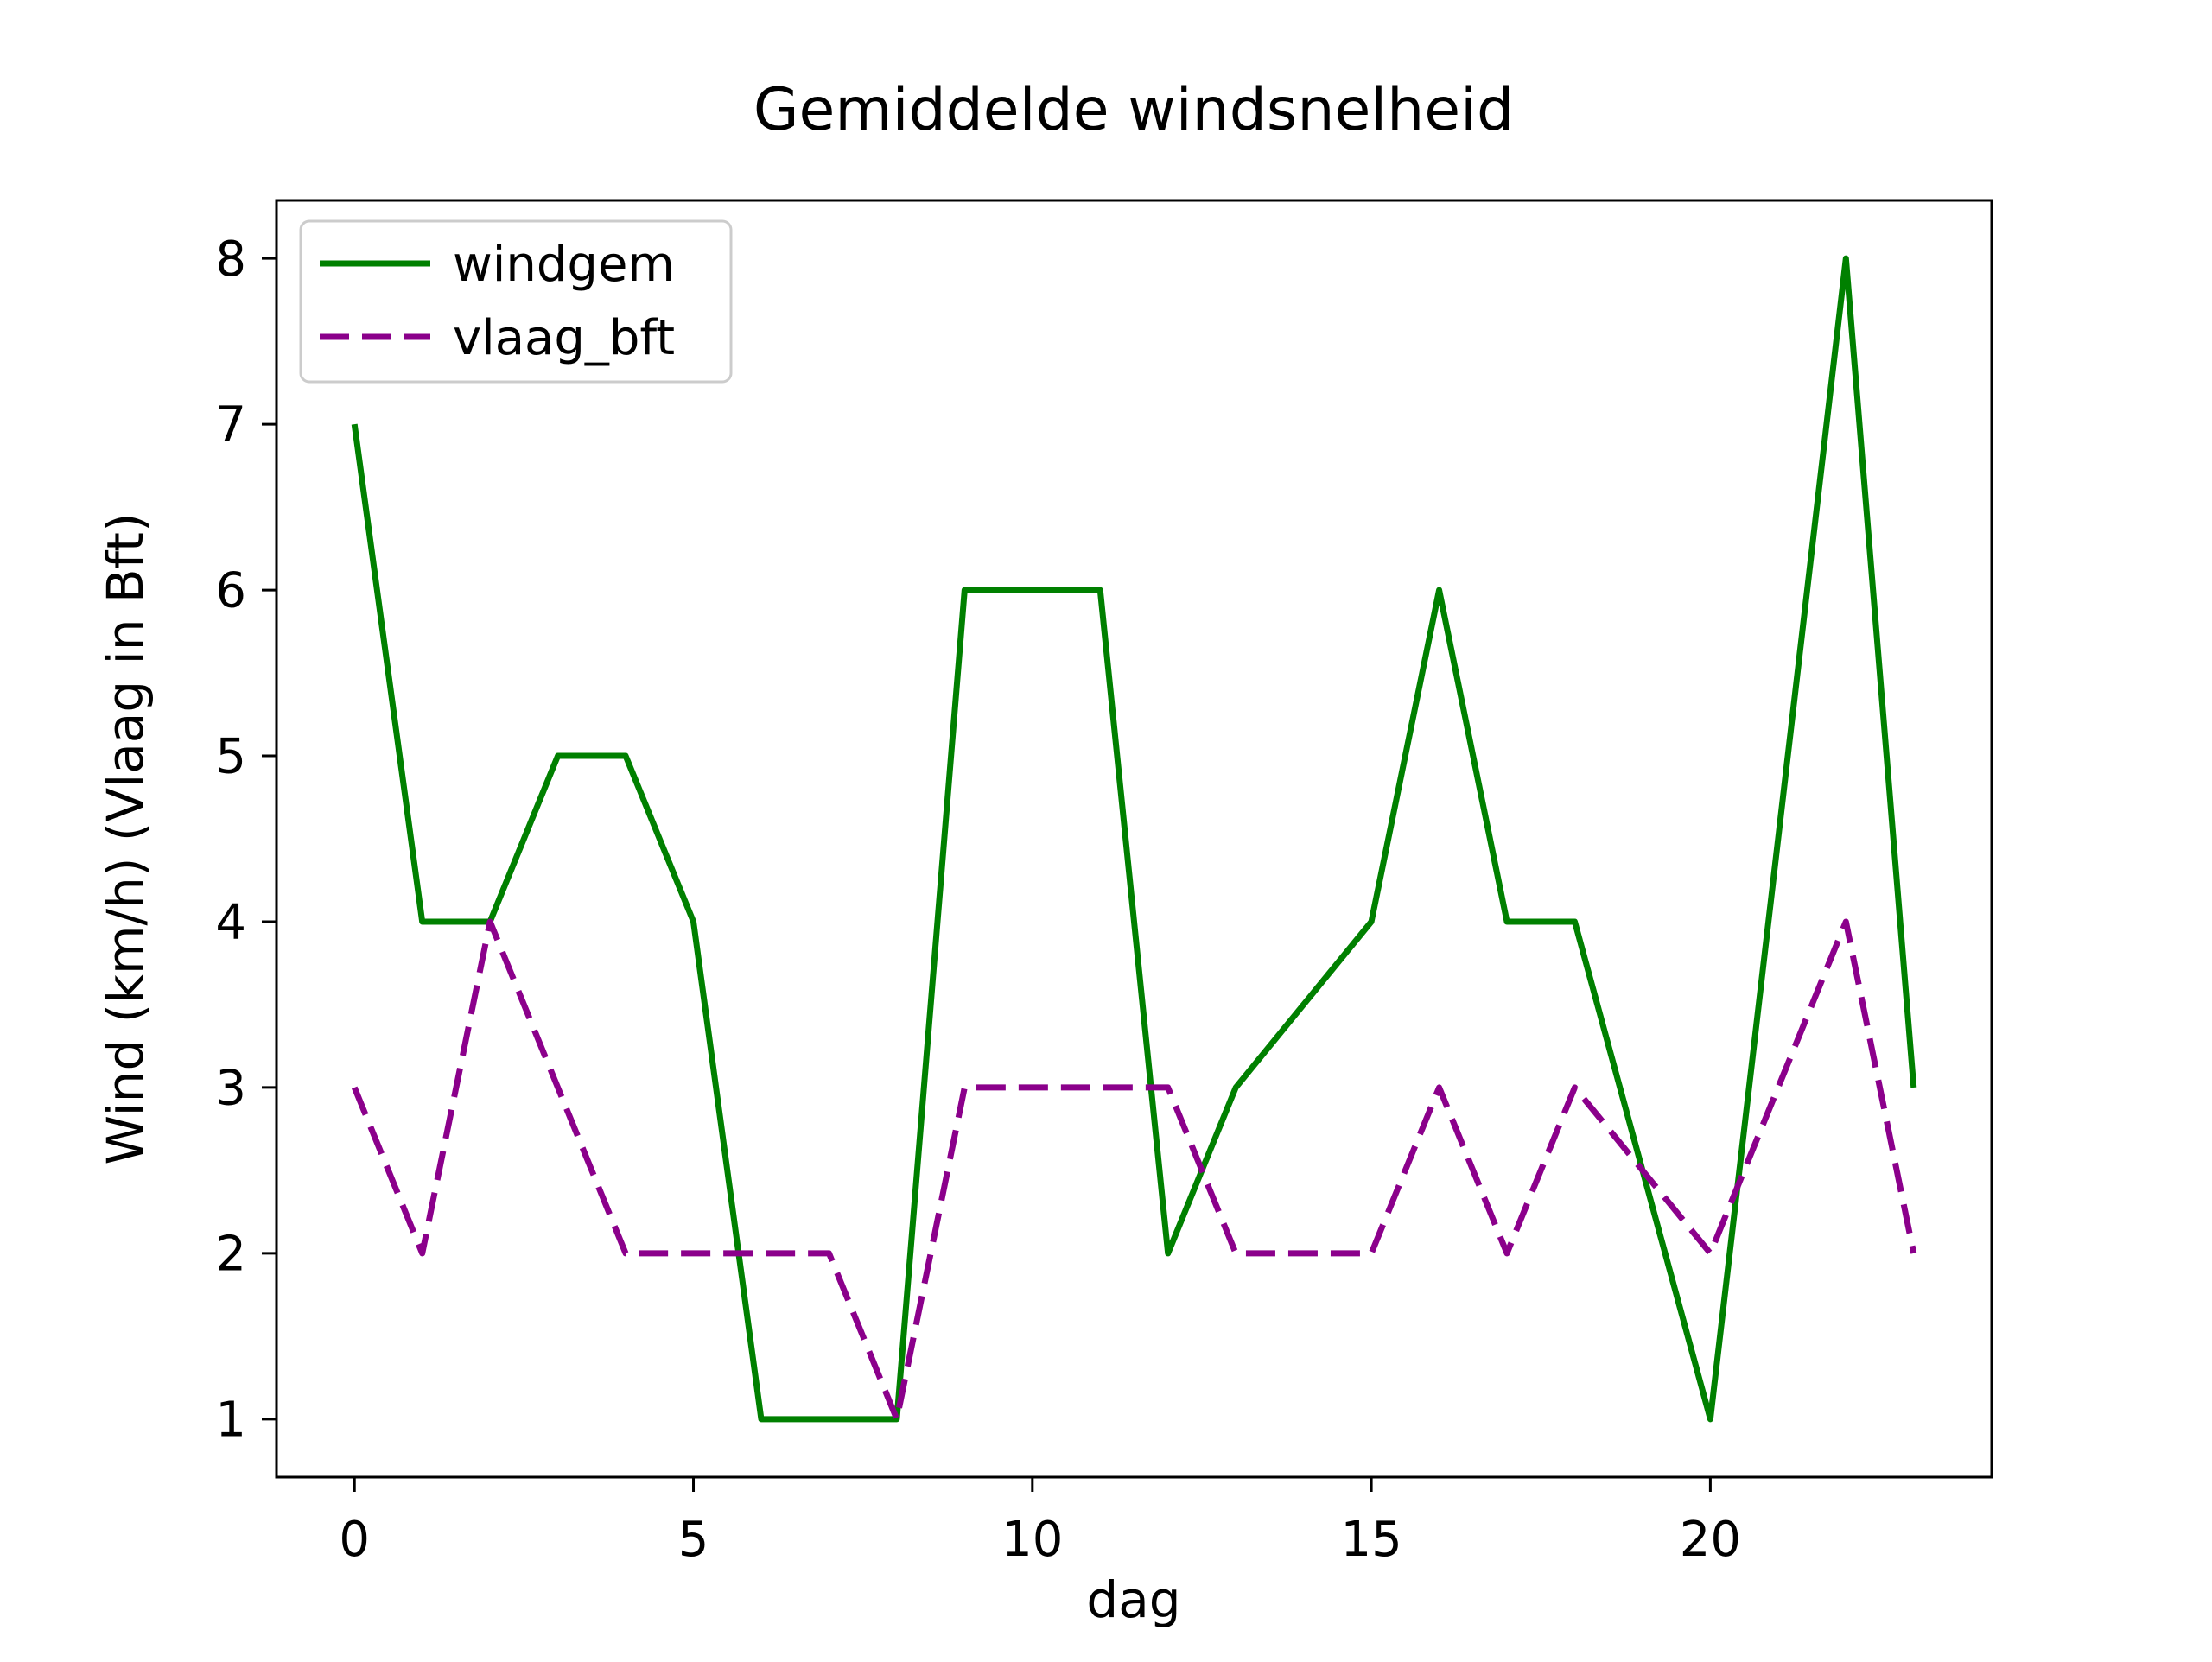 The width and height of the screenshot is (2212, 1662). Describe the element at coordinates (231, 1254) in the screenshot. I see `y-tick-label: 2` at that location.